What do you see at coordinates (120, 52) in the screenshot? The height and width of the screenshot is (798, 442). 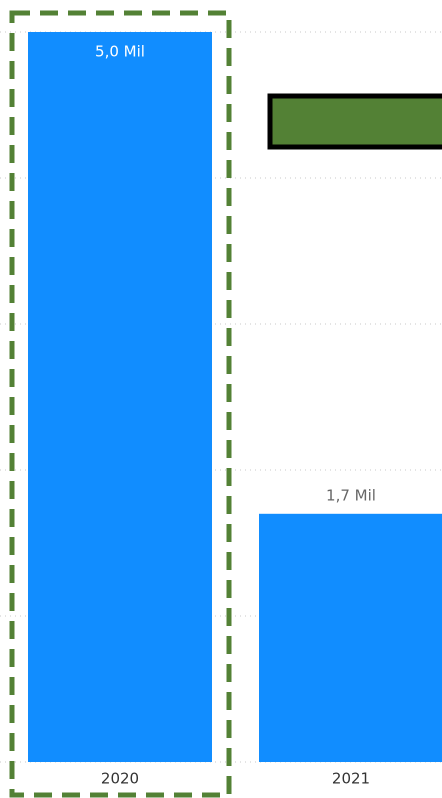 I see `data-label: 5,0 Mil` at bounding box center [120, 52].